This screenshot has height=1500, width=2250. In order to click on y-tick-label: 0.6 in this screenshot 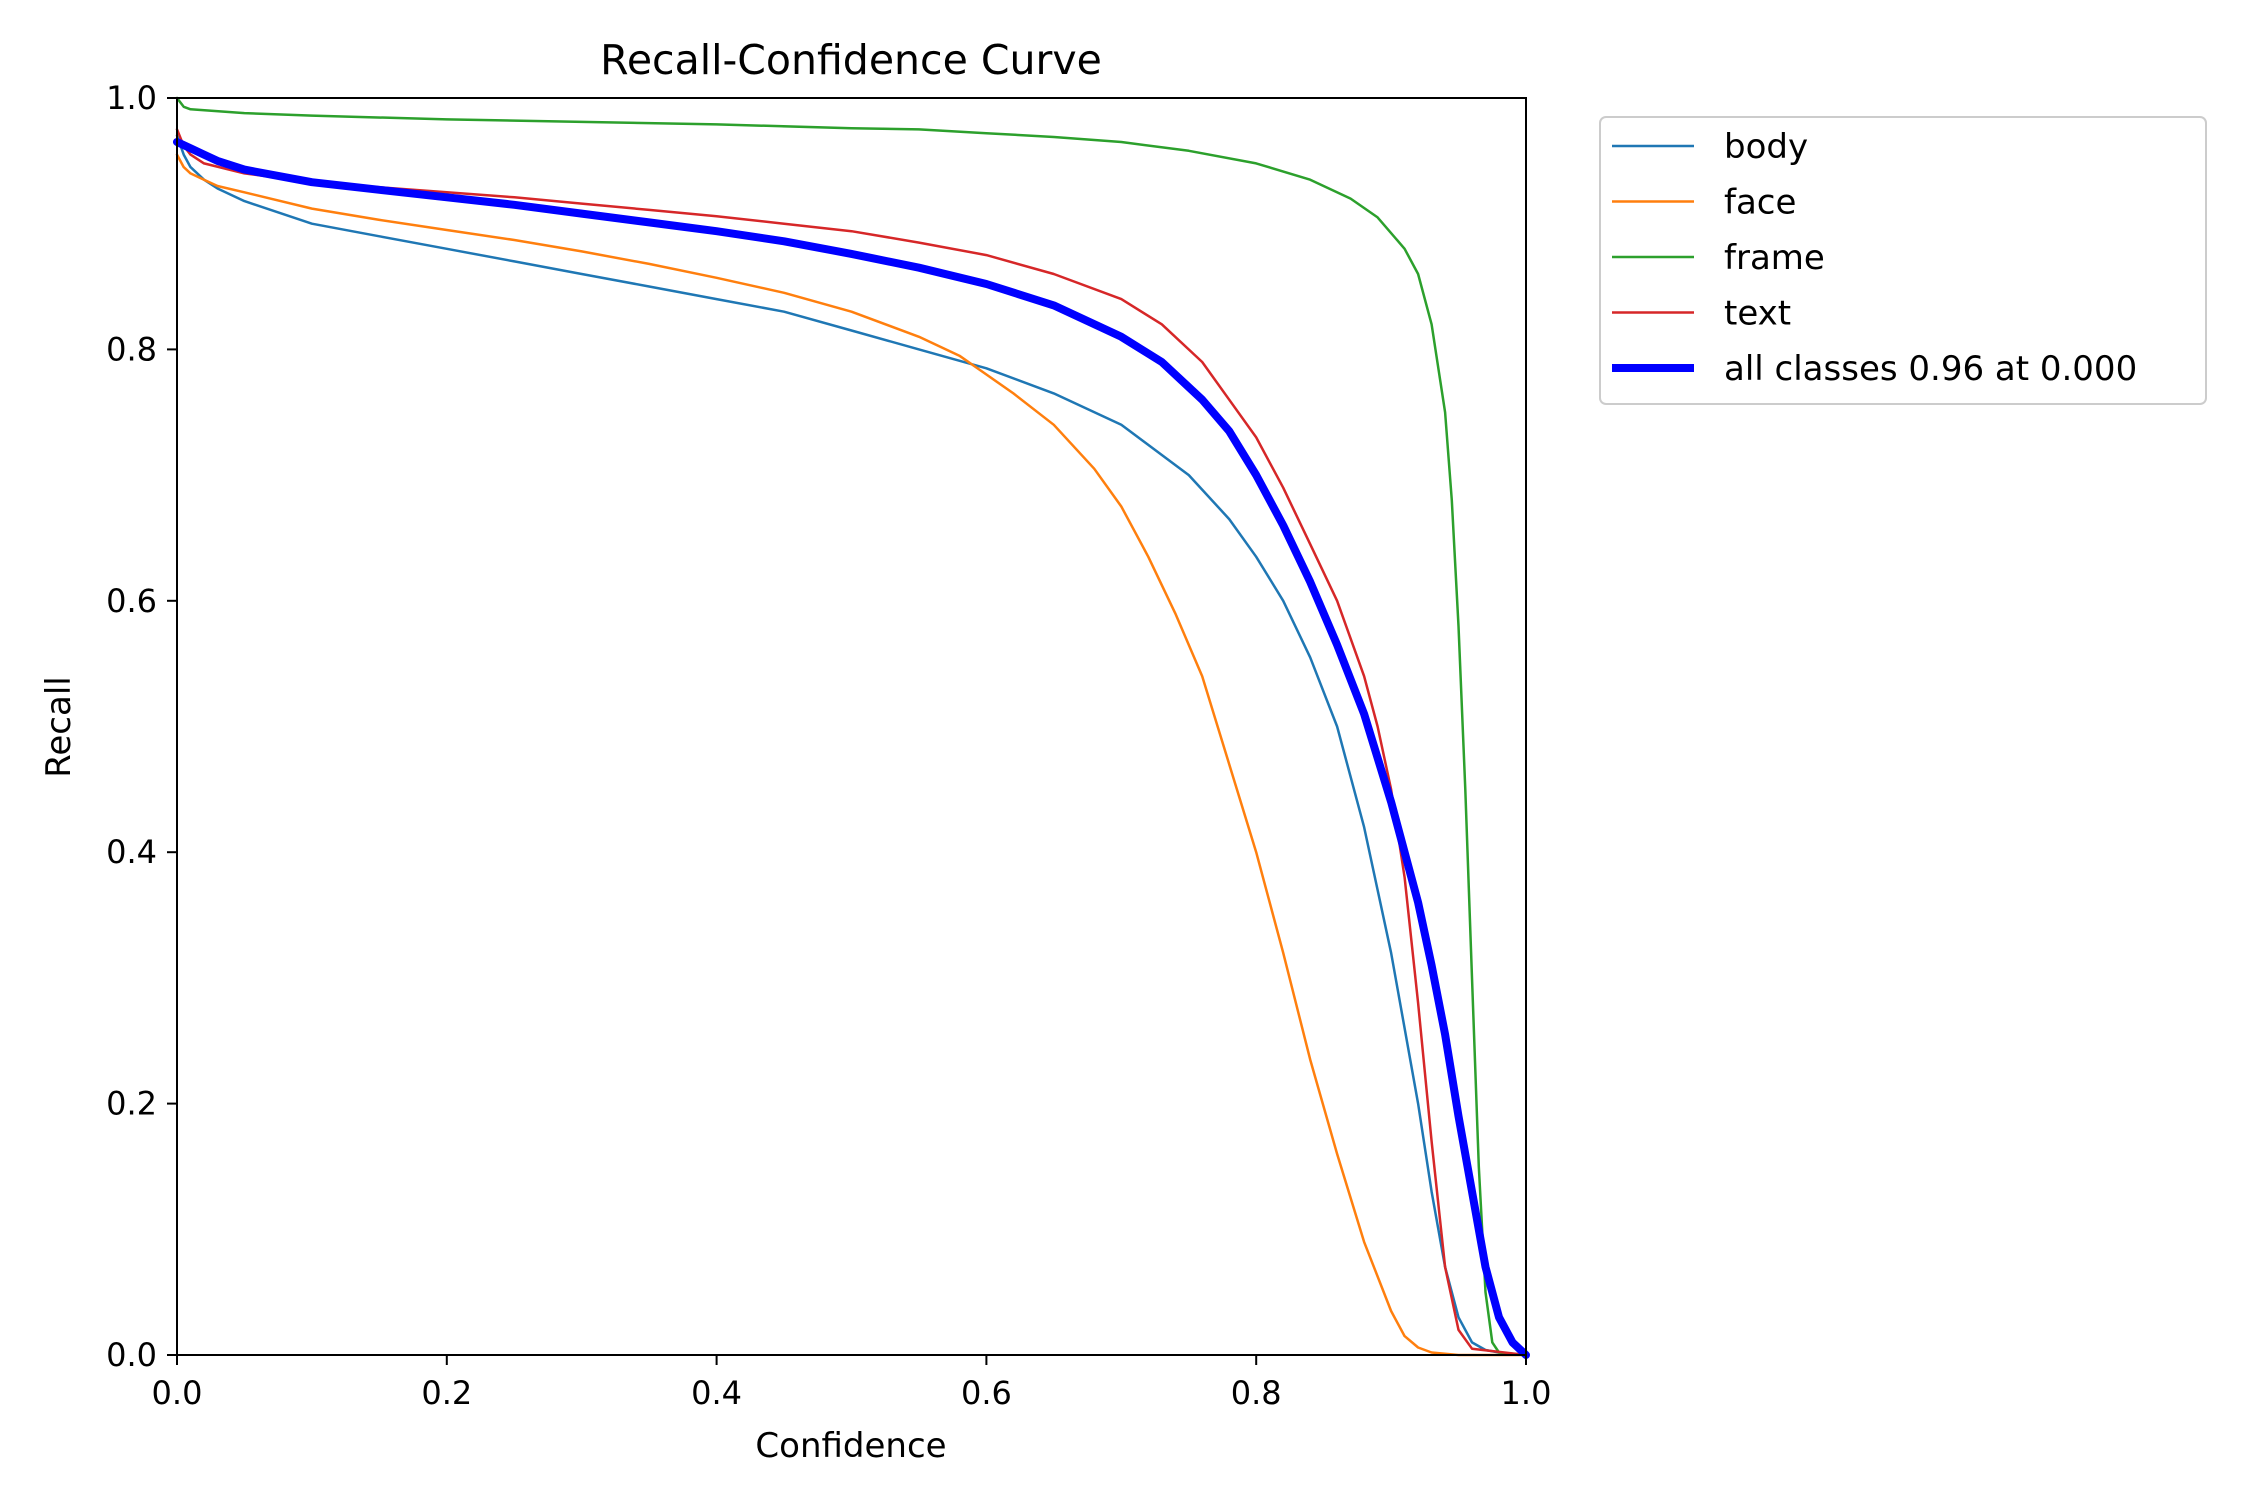, I will do `click(131, 601)`.